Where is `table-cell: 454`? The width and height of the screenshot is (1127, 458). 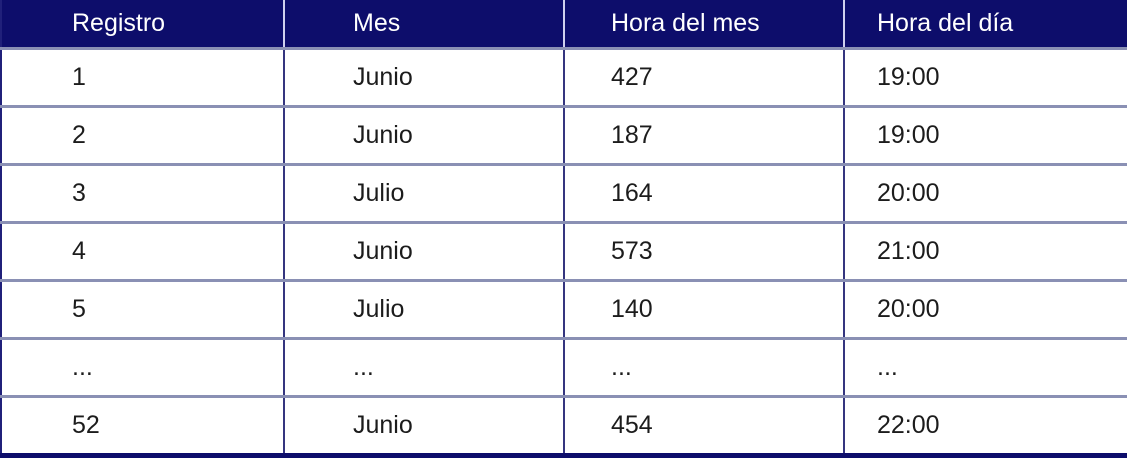
table-cell: 454 is located at coordinates (703, 425).